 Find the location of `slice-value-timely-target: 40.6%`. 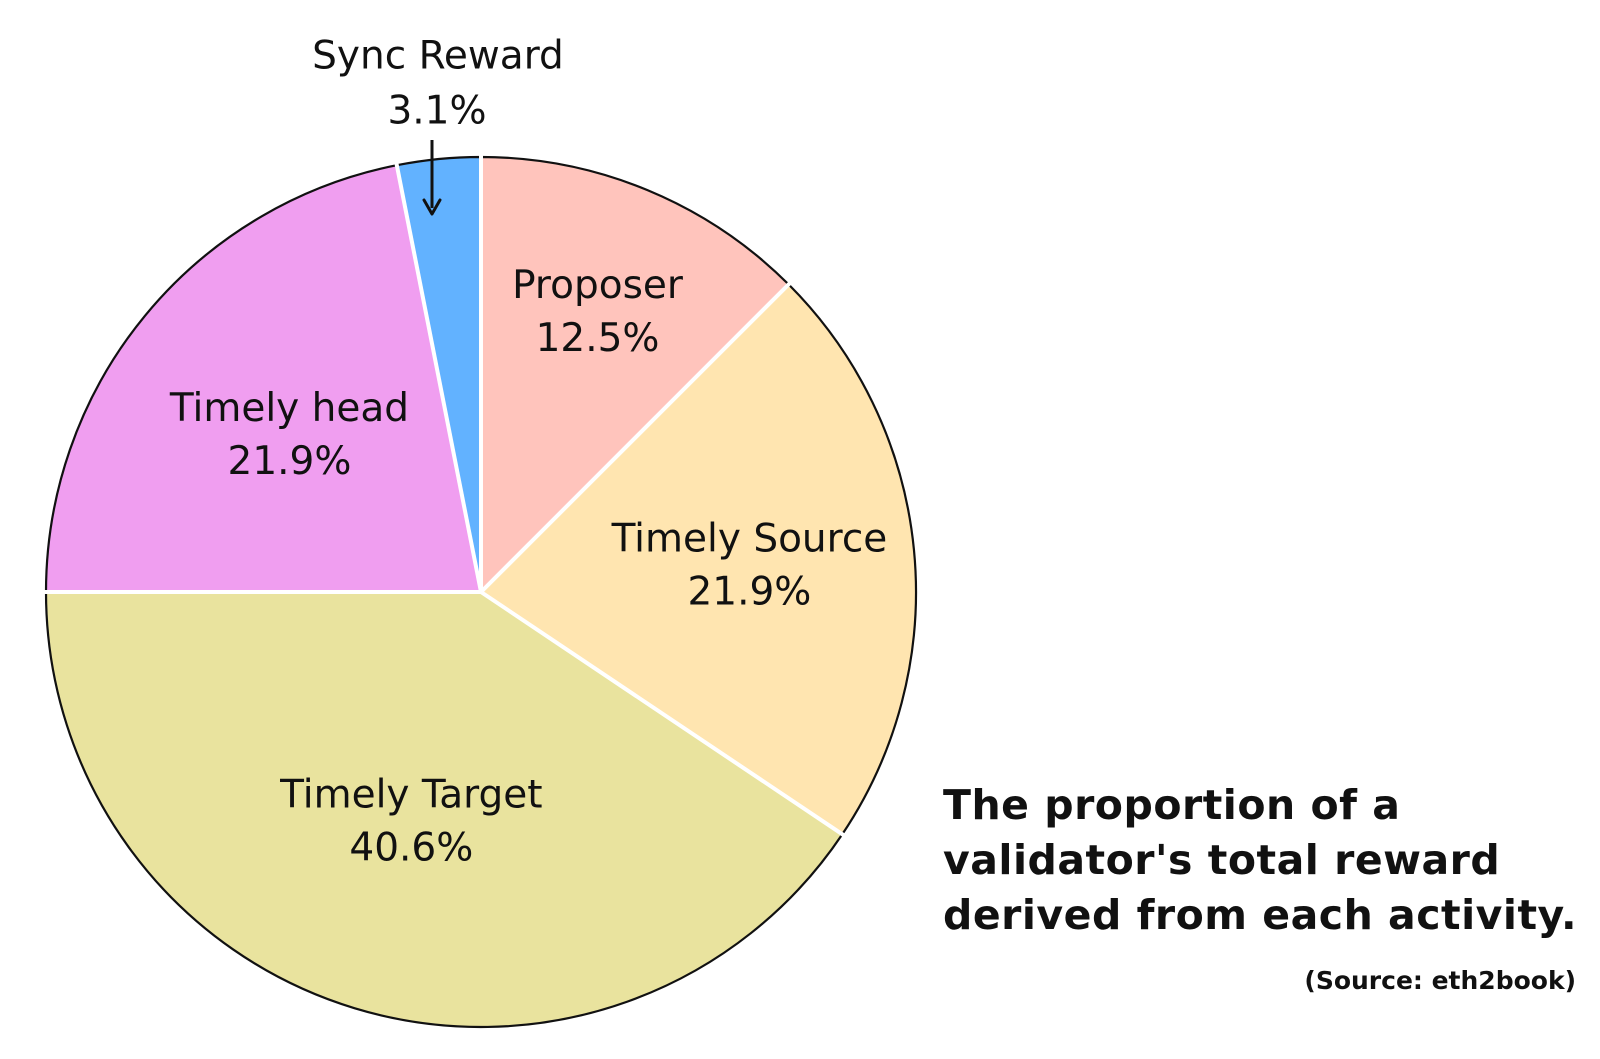

slice-value-timely-target: 40.6% is located at coordinates (411, 847).